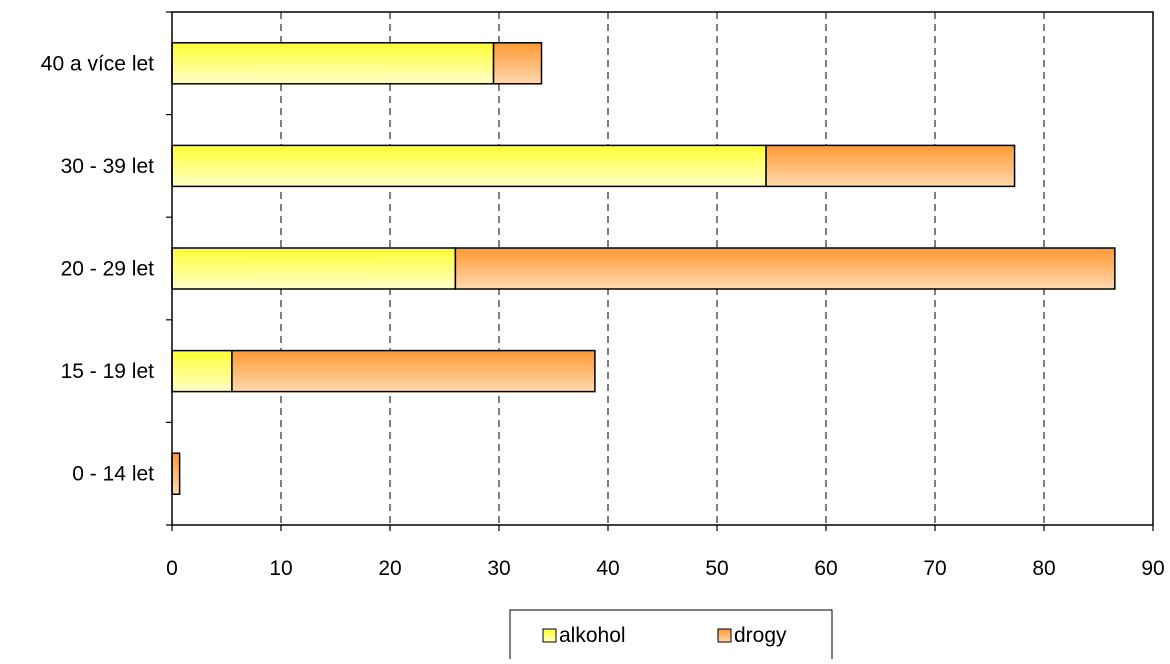  I want to click on y-tick-label: 40 a více let, so click(97, 63).